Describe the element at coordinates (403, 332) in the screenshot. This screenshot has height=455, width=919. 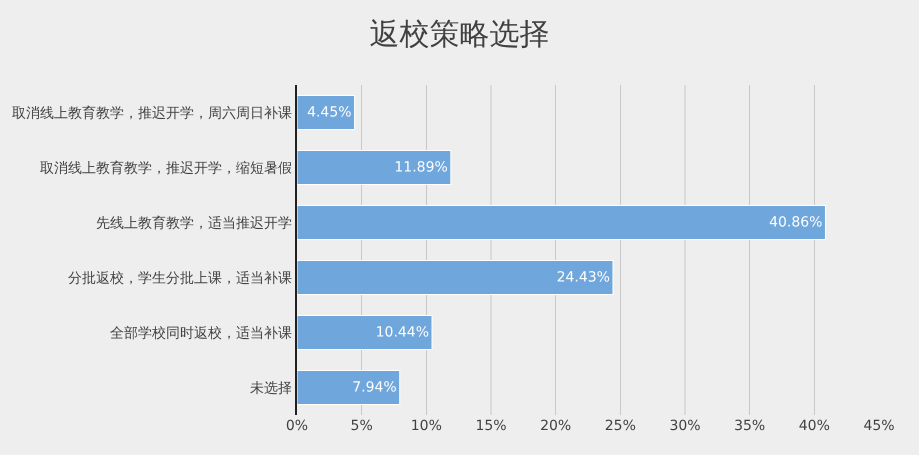
I see `data-label: 10.44%` at that location.